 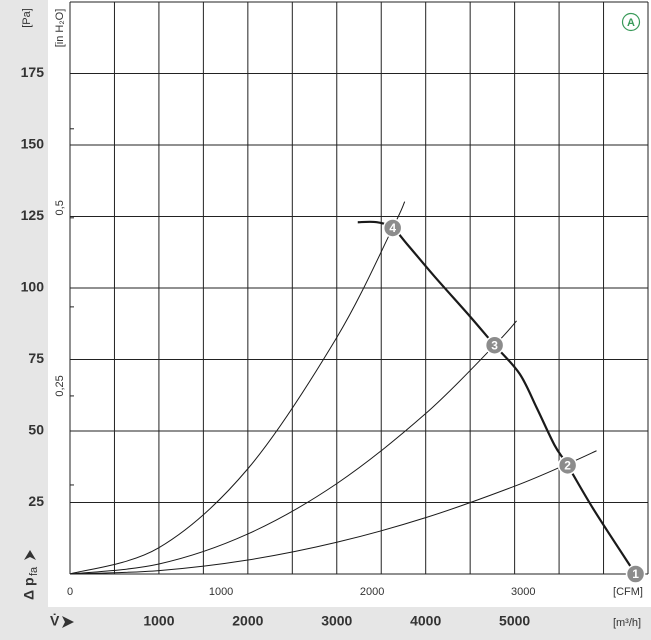 I want to click on y-tick-label: 25, so click(x=36, y=501).